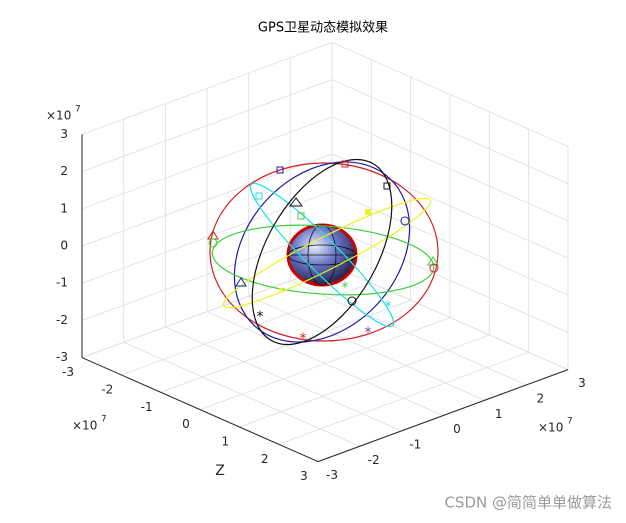 Image resolution: width=626 pixels, height=523 pixels. I want to click on x-tick-label: 2, so click(265, 459).